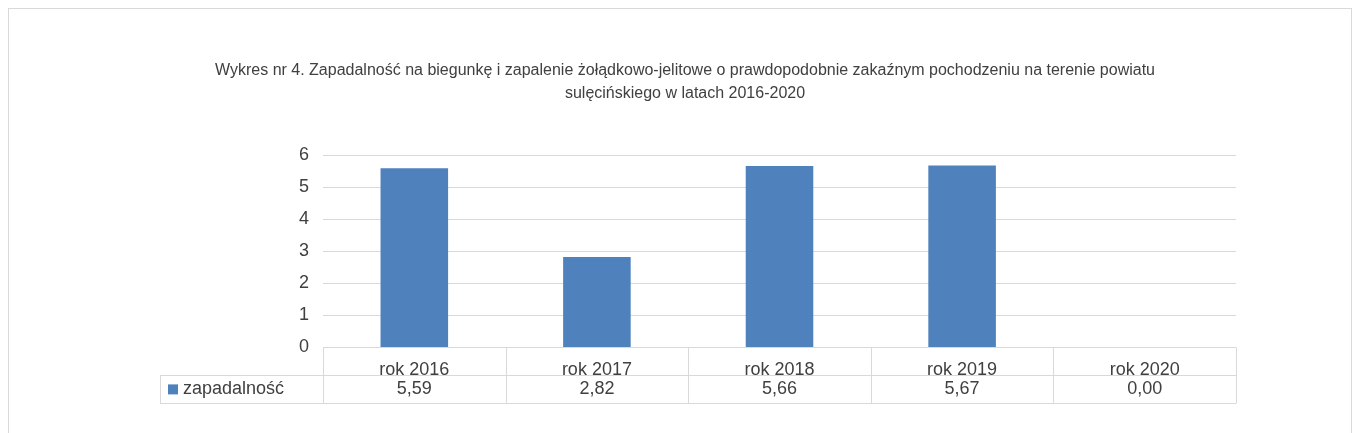 The width and height of the screenshot is (1360, 433). I want to click on x-tick-label: rok 2017, so click(596, 369).